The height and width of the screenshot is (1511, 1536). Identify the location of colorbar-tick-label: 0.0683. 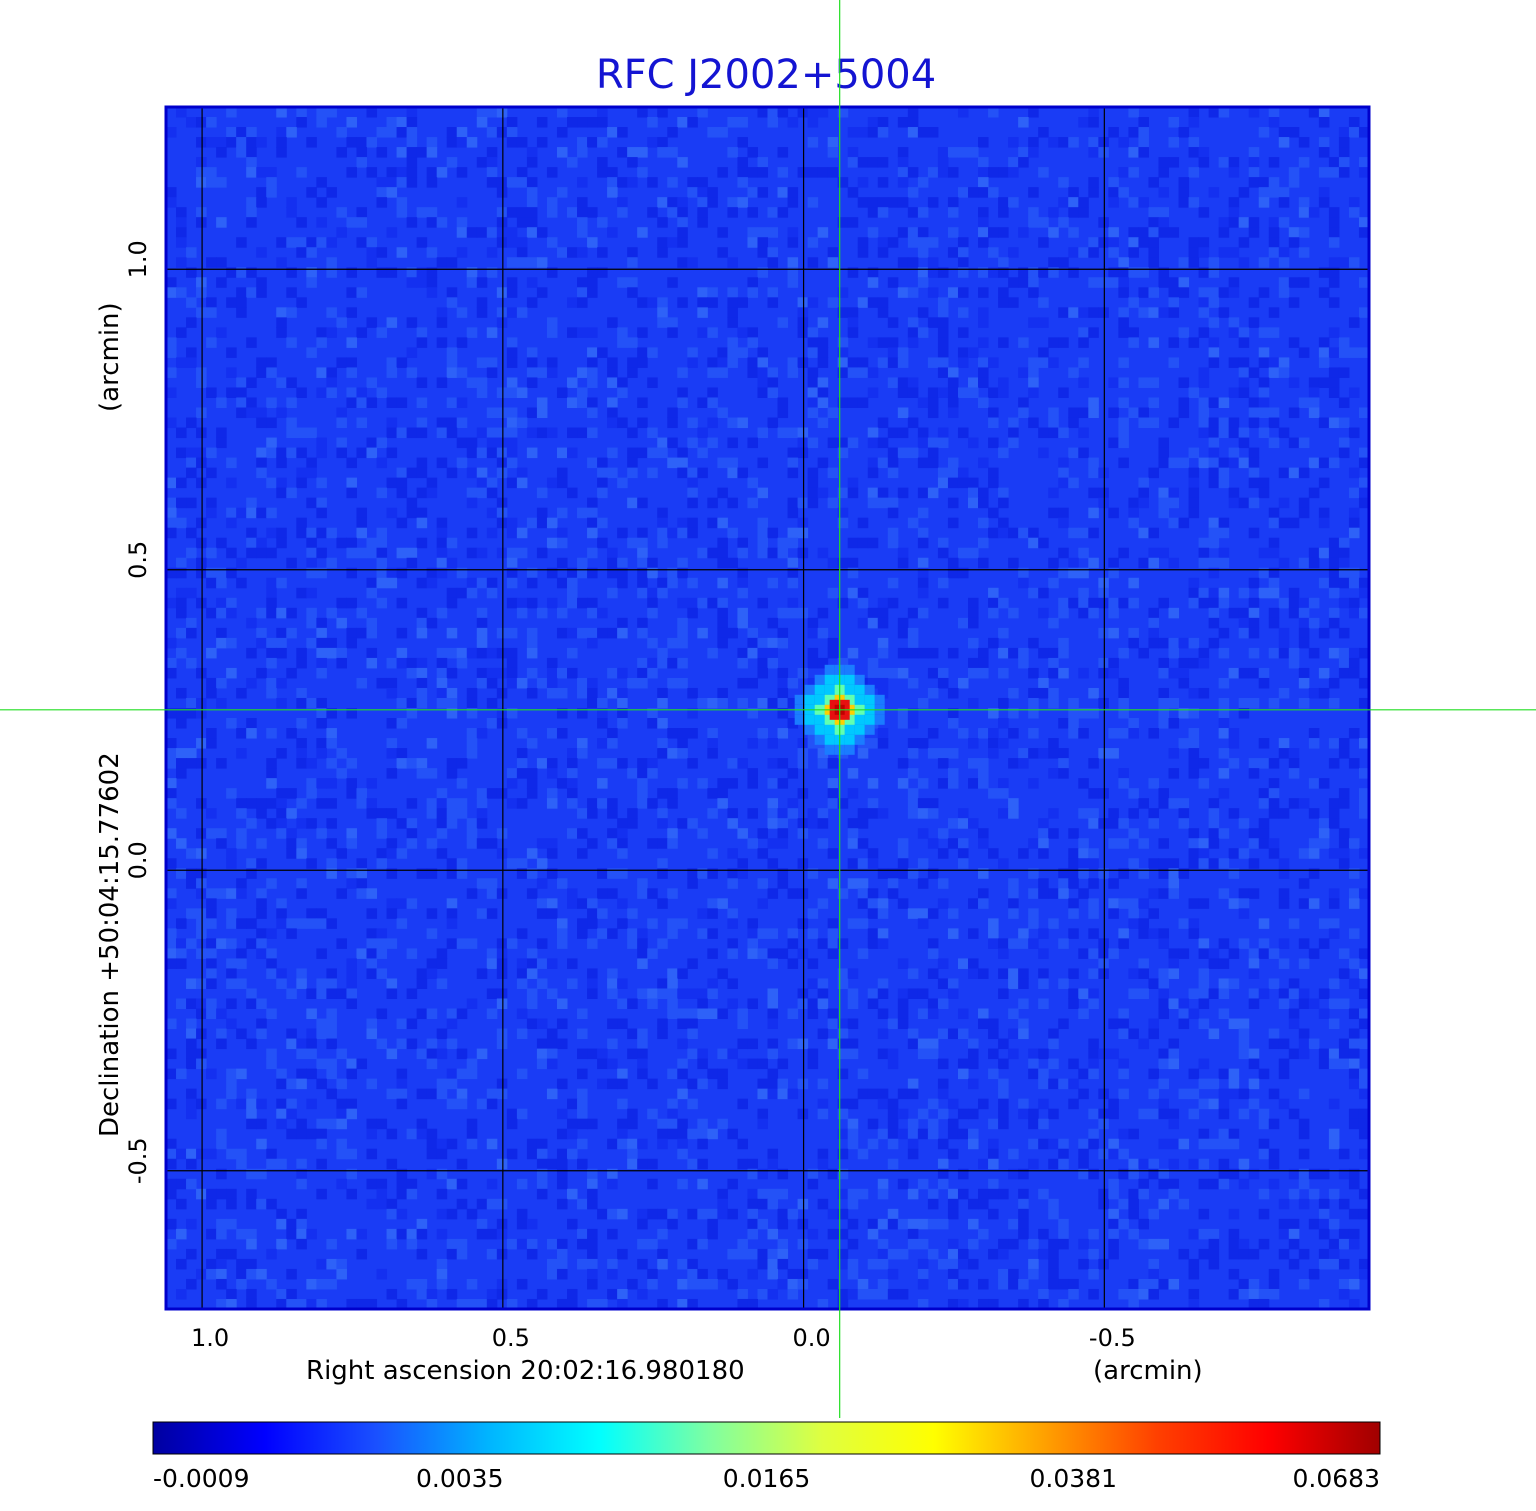
(1336, 1478).